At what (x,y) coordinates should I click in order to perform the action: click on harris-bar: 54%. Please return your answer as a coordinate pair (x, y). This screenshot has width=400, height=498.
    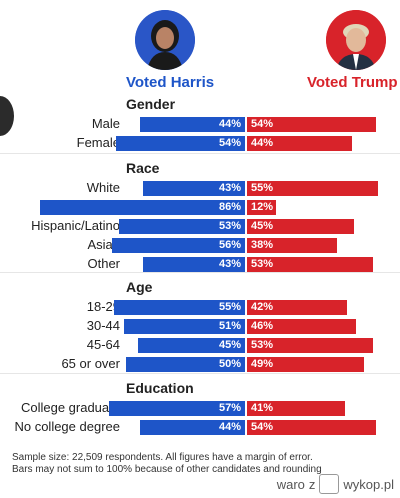
    Looking at the image, I should click on (180, 143).